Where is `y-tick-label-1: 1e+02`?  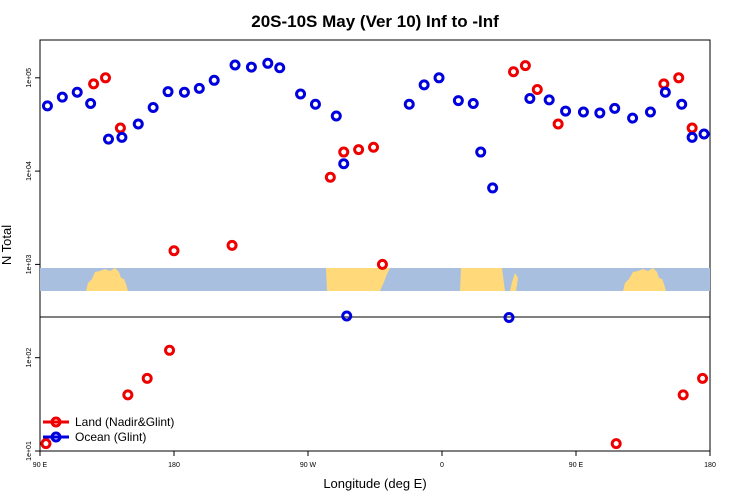 y-tick-label-1: 1e+02 is located at coordinates (29, 358).